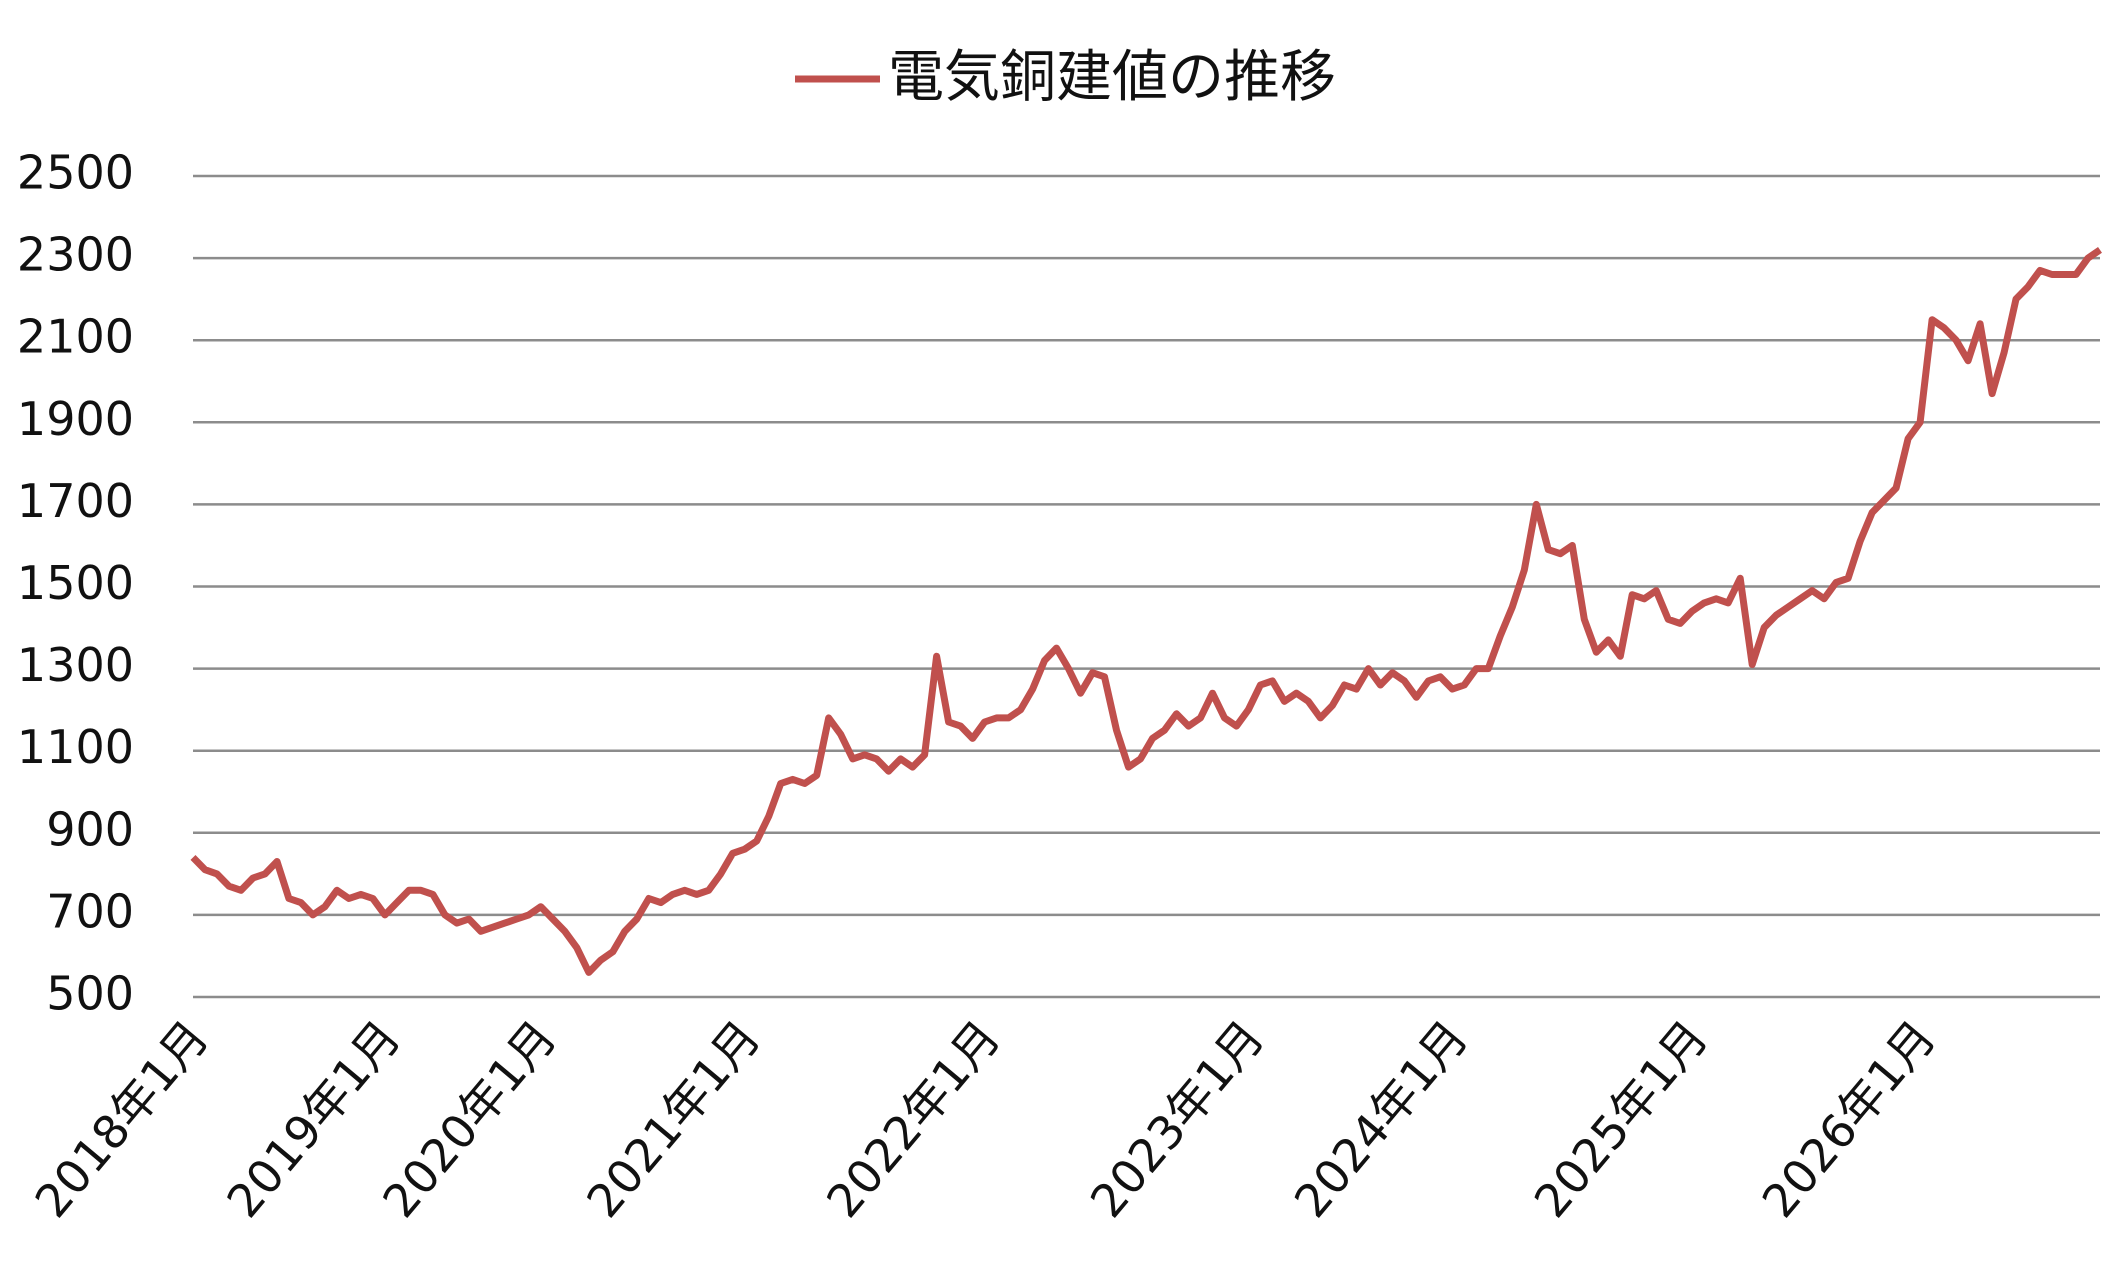  I want to click on y-tick-label: 2500, so click(75, 173).